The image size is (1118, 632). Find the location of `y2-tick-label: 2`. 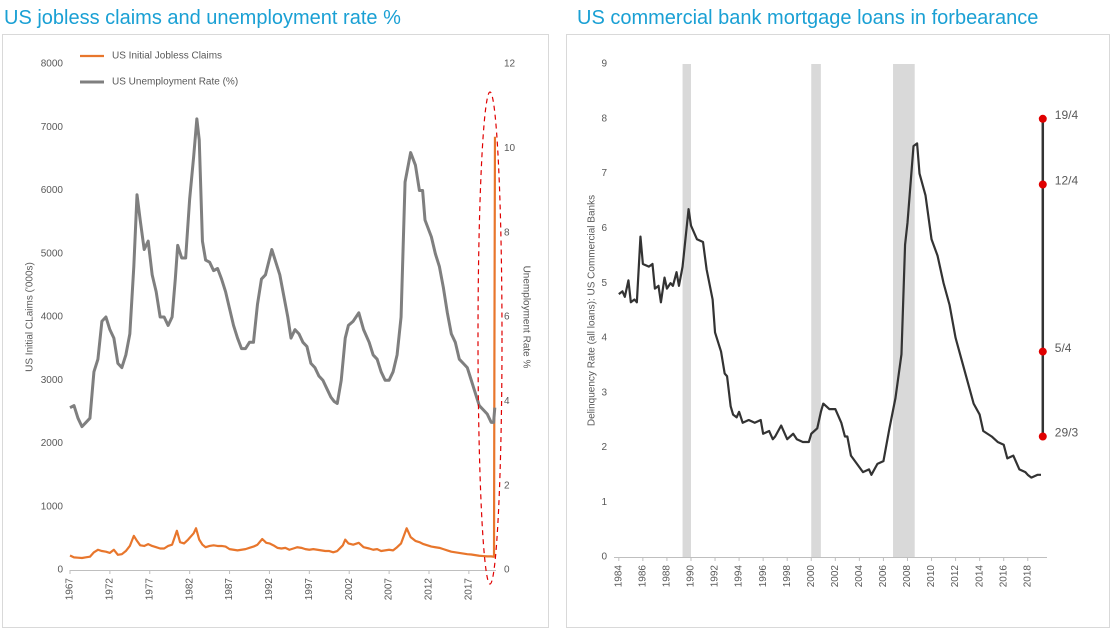

y2-tick-label: 2 is located at coordinates (507, 485).